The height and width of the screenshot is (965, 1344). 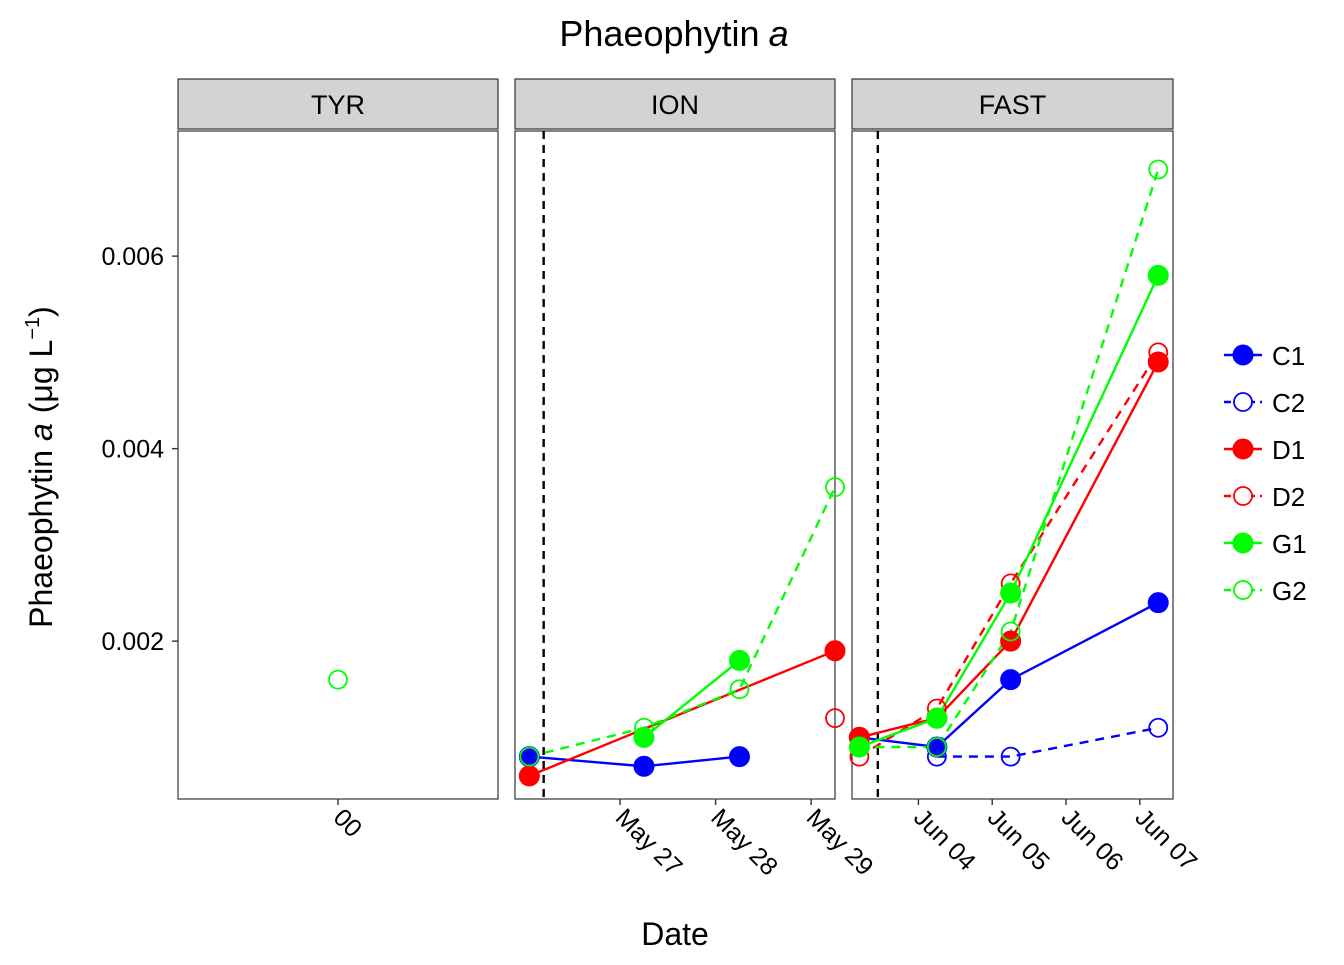 I want to click on series-line-d2, so click(x=1009, y=554).